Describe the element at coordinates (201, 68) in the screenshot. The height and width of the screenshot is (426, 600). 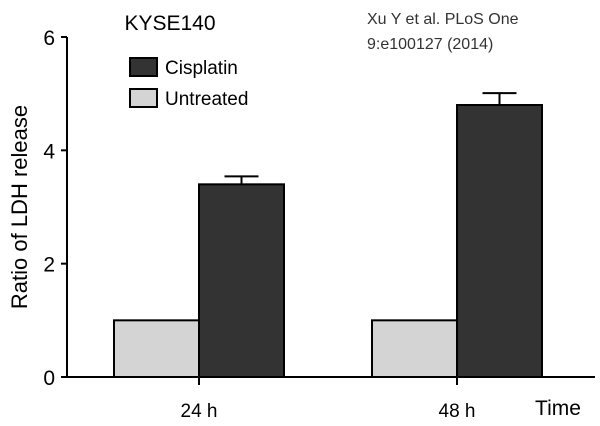
I see `legend-label-cisplatin: Cisplatin` at that location.